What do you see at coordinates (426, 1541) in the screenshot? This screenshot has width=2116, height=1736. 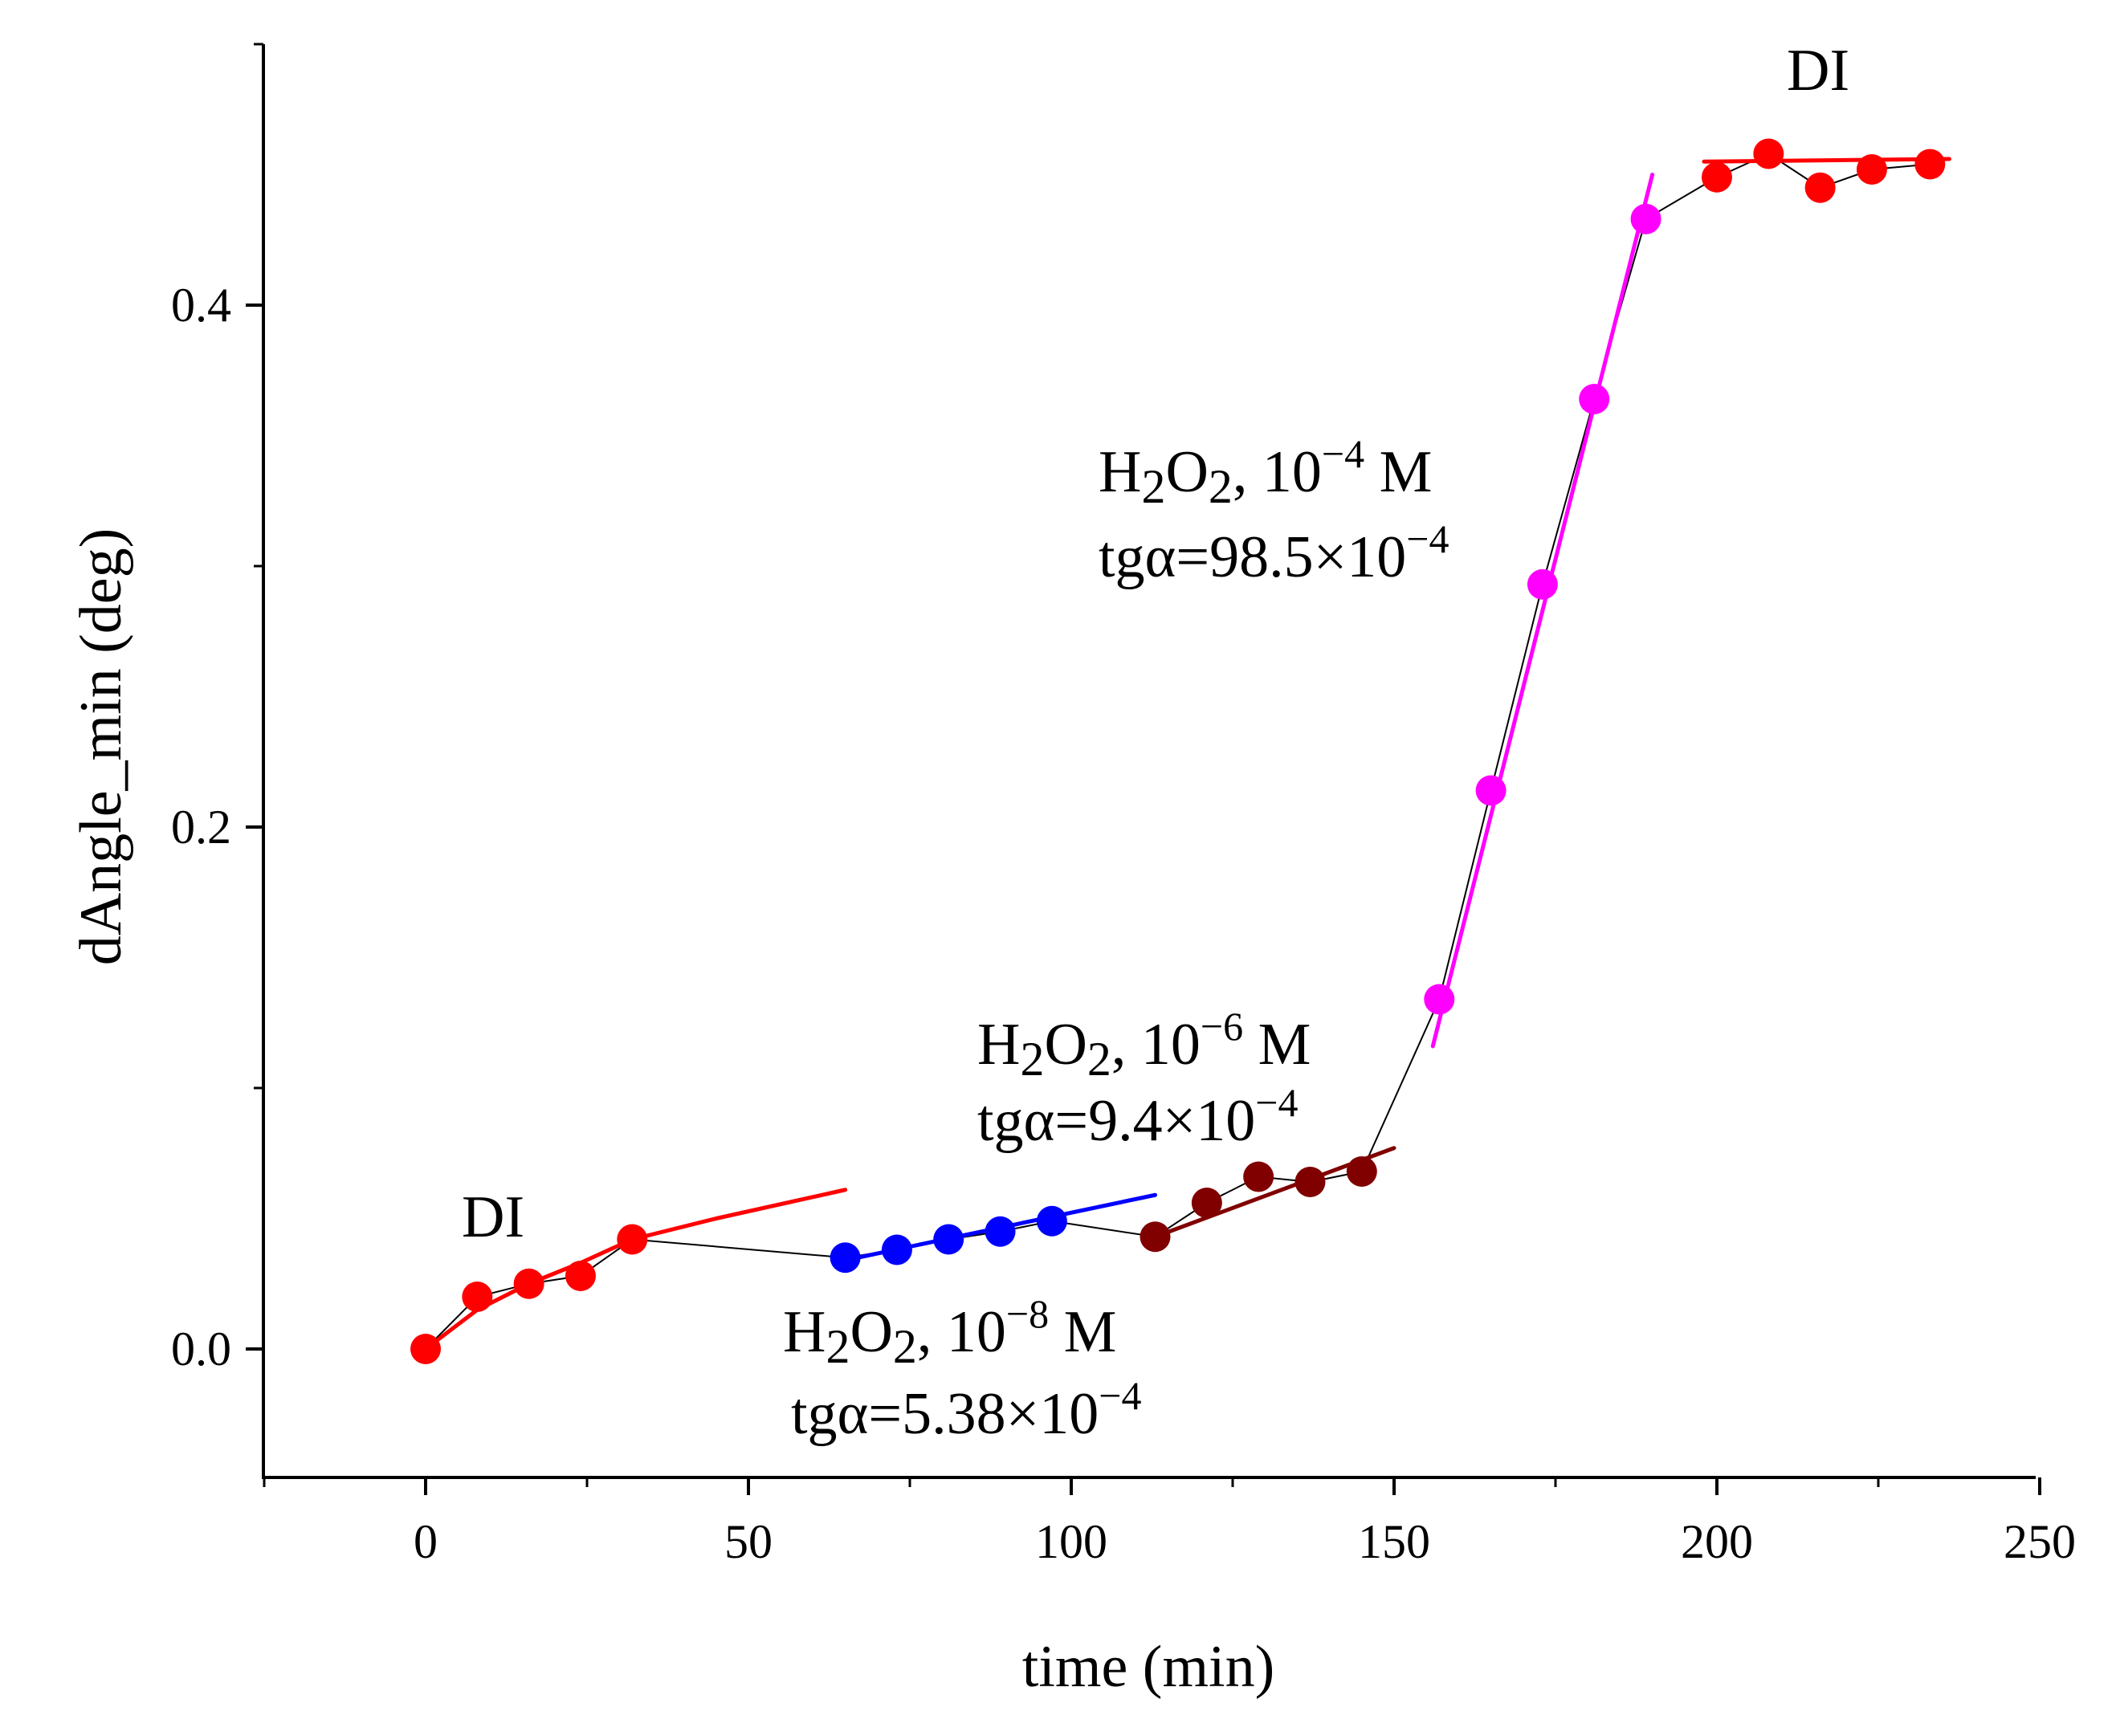 I see `x-tick-label: 0` at bounding box center [426, 1541].